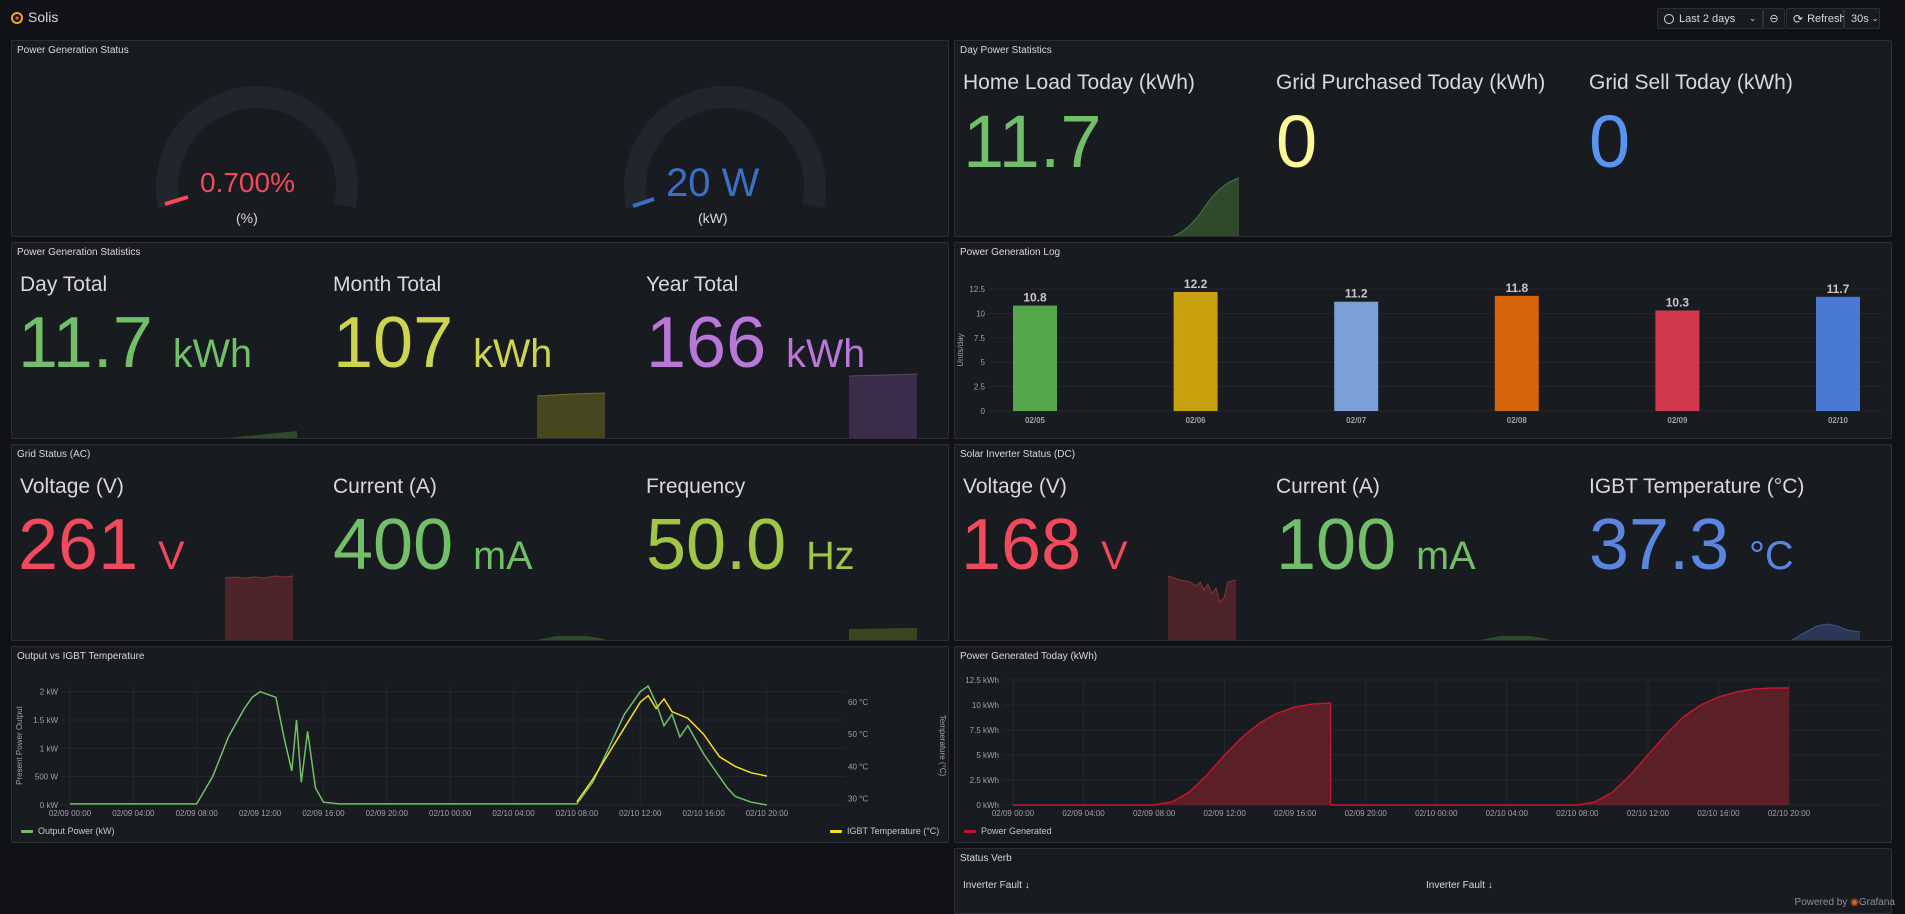 The image size is (1905, 914). What do you see at coordinates (1669, 18) in the screenshot?
I see `clock-icon` at bounding box center [1669, 18].